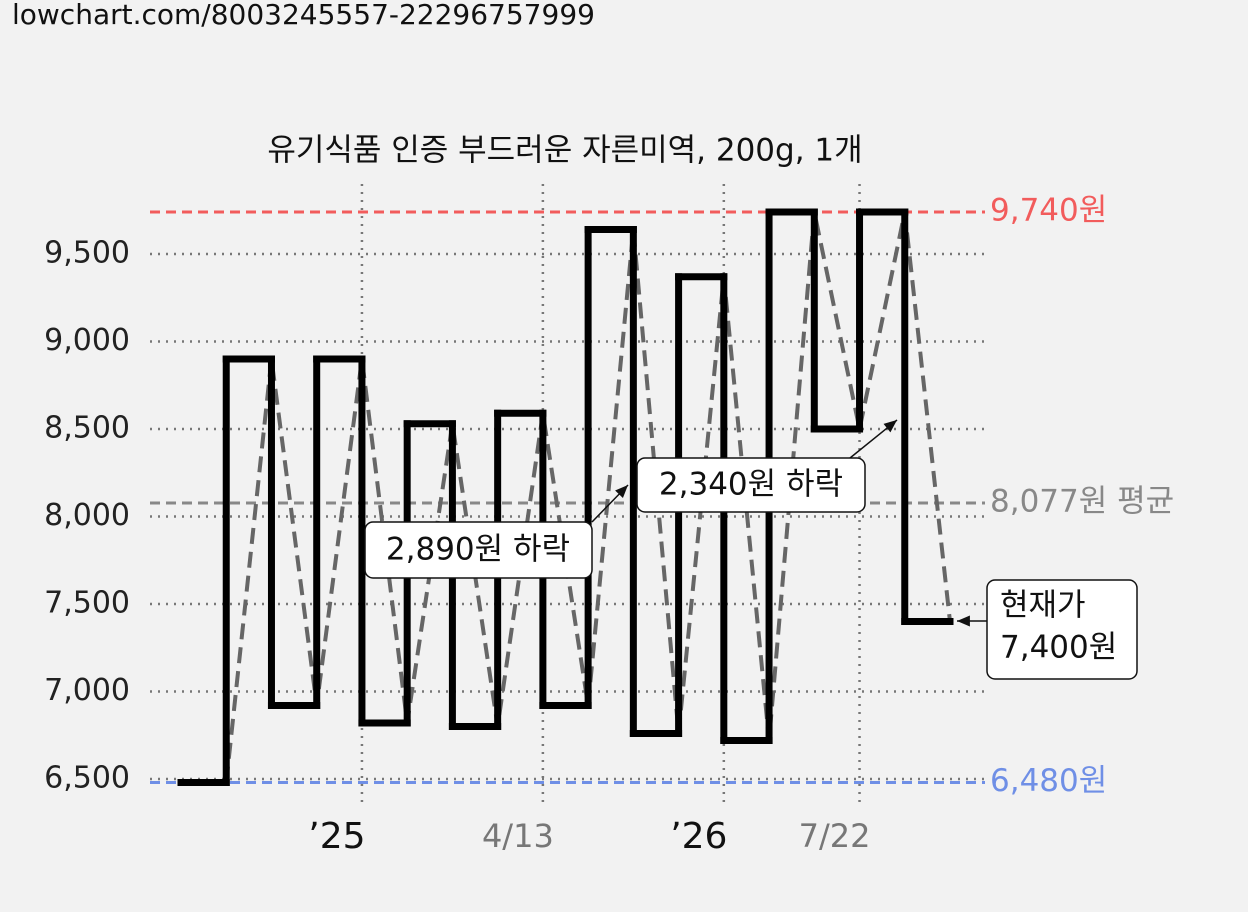 Image resolution: width=1248 pixels, height=912 pixels. I want to click on y-tick-label: 7,500, so click(87, 603).